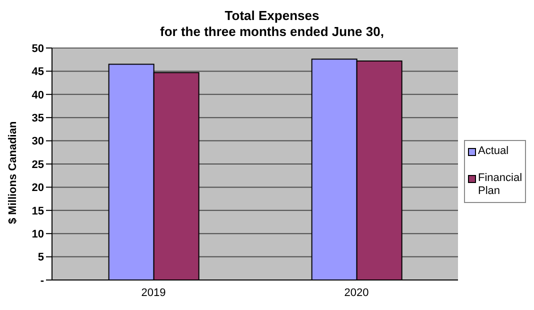  I want to click on y-tick-label: 50, so click(38, 48).